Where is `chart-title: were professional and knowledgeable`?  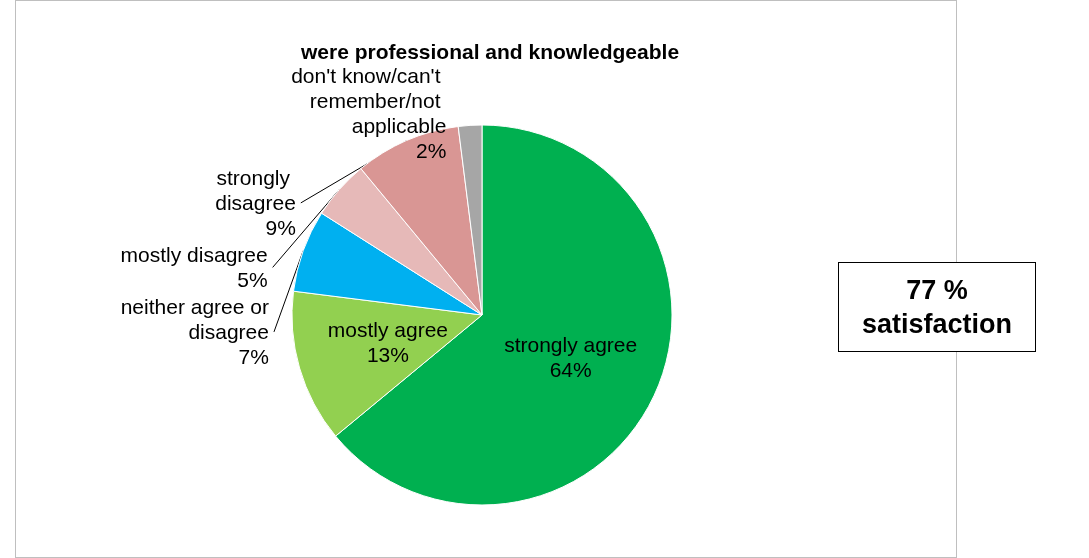
chart-title: were professional and knowledgeable is located at coordinates (489, 51).